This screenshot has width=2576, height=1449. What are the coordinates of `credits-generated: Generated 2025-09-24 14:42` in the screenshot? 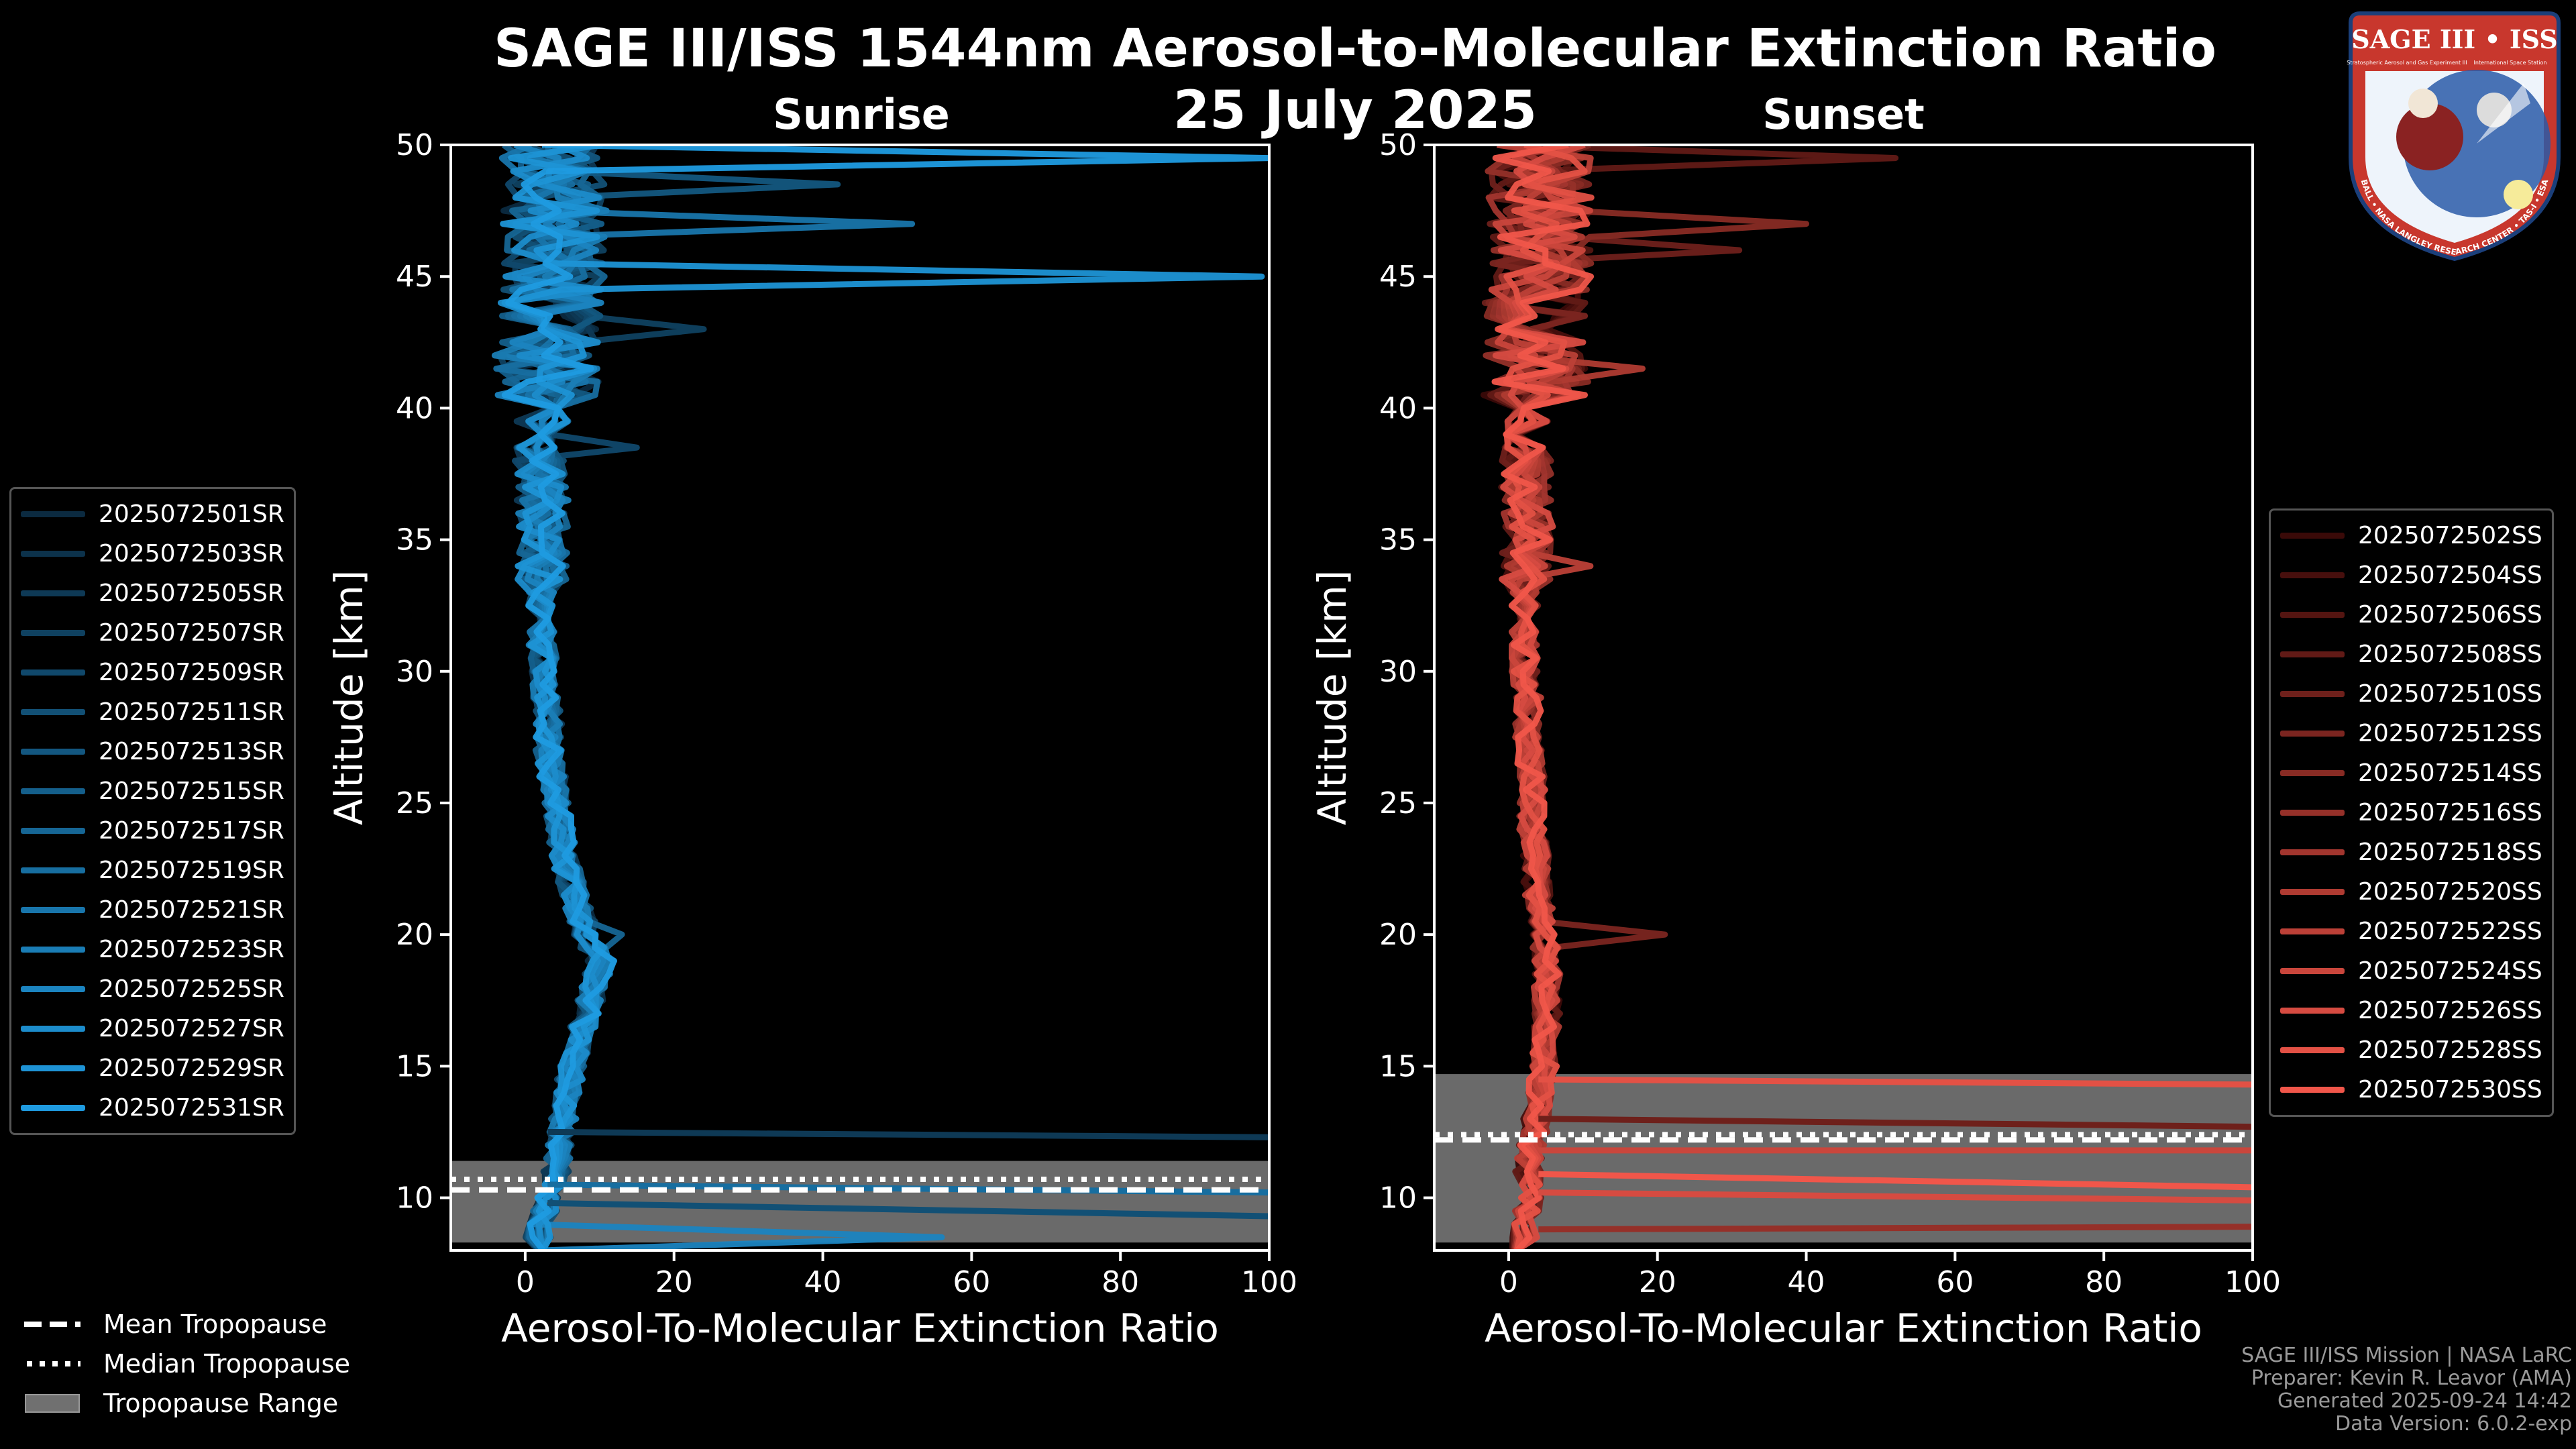 It's located at (2424, 1401).